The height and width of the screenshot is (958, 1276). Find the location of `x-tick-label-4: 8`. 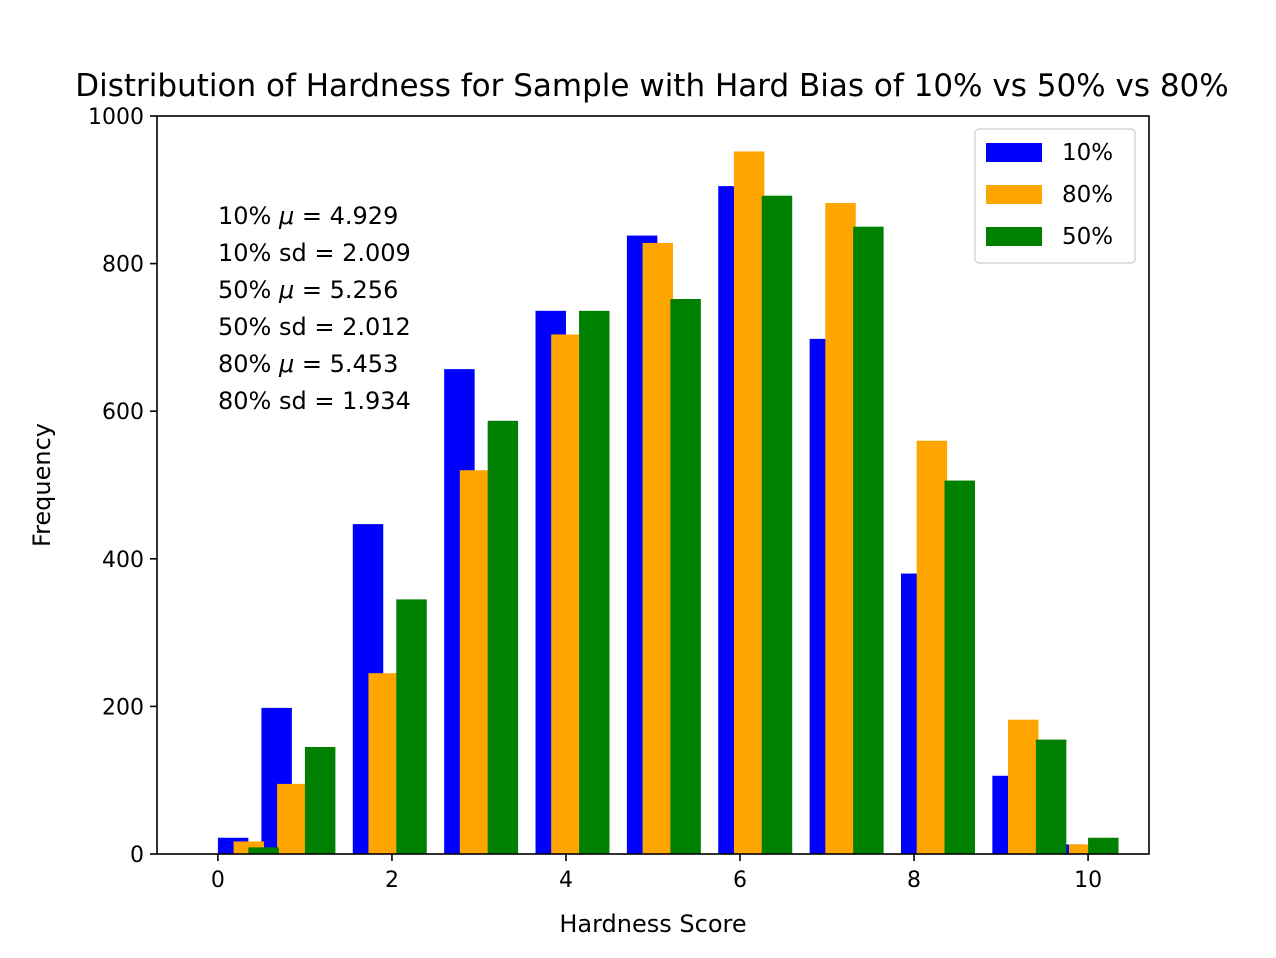

x-tick-label-4: 8 is located at coordinates (914, 880).